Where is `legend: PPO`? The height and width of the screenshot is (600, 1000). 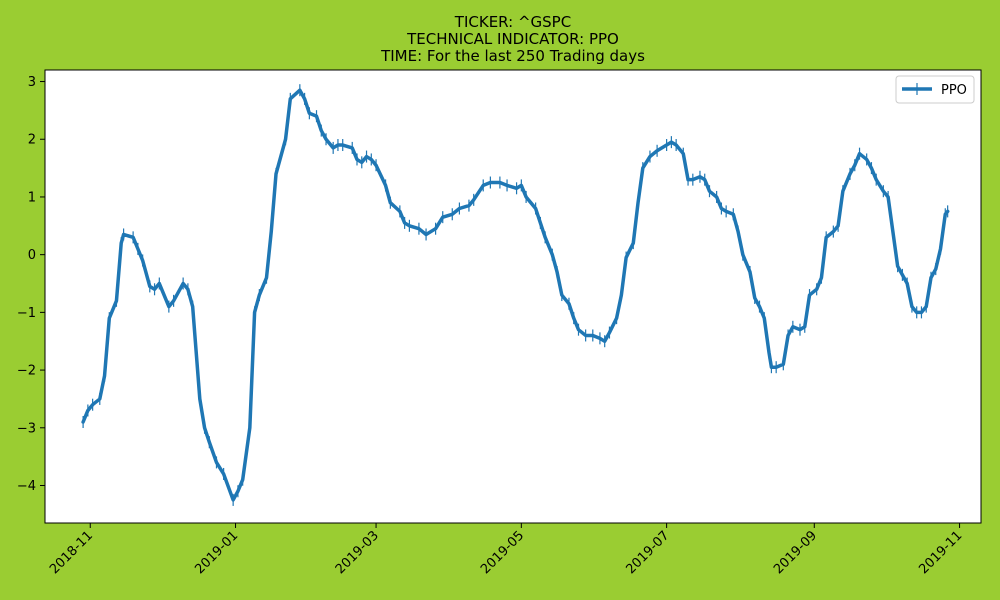 legend: PPO is located at coordinates (935, 89).